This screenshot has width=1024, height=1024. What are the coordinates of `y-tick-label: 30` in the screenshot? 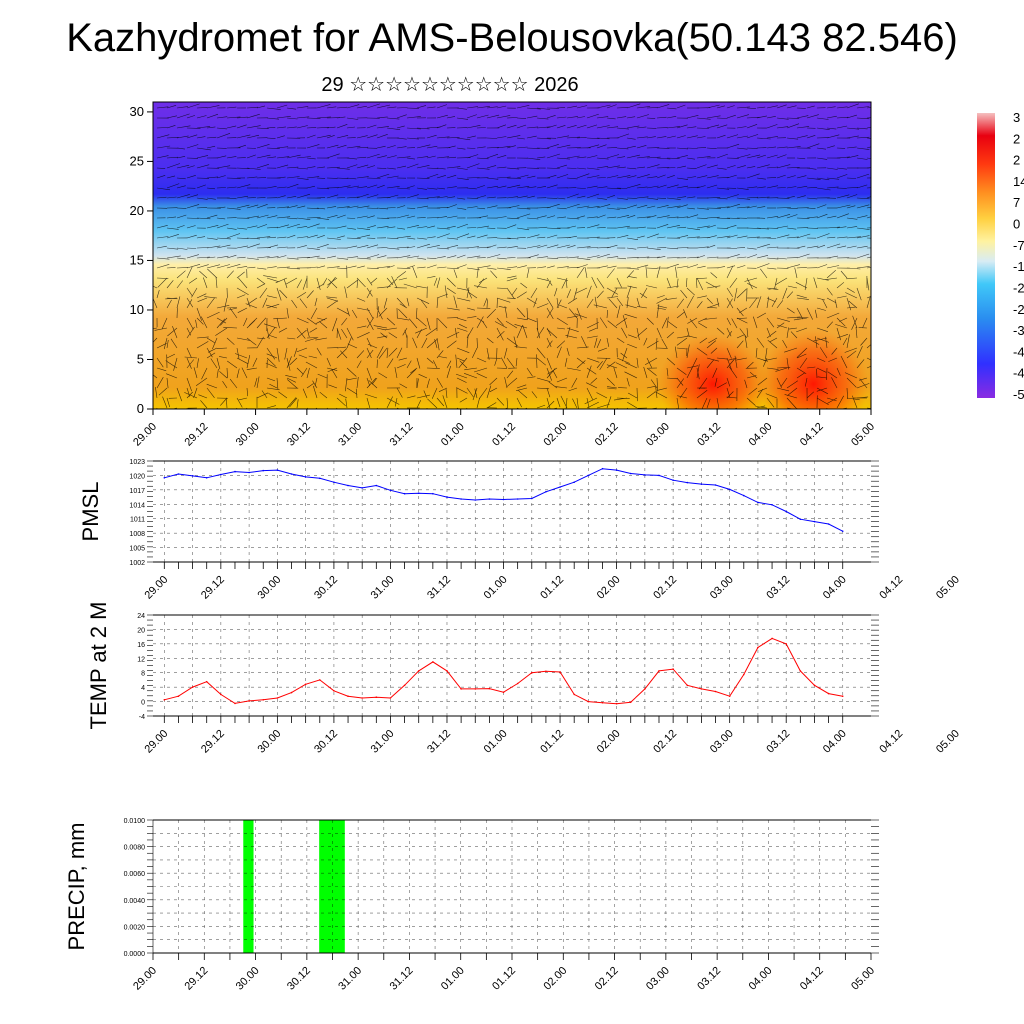 It's located at (137, 111).